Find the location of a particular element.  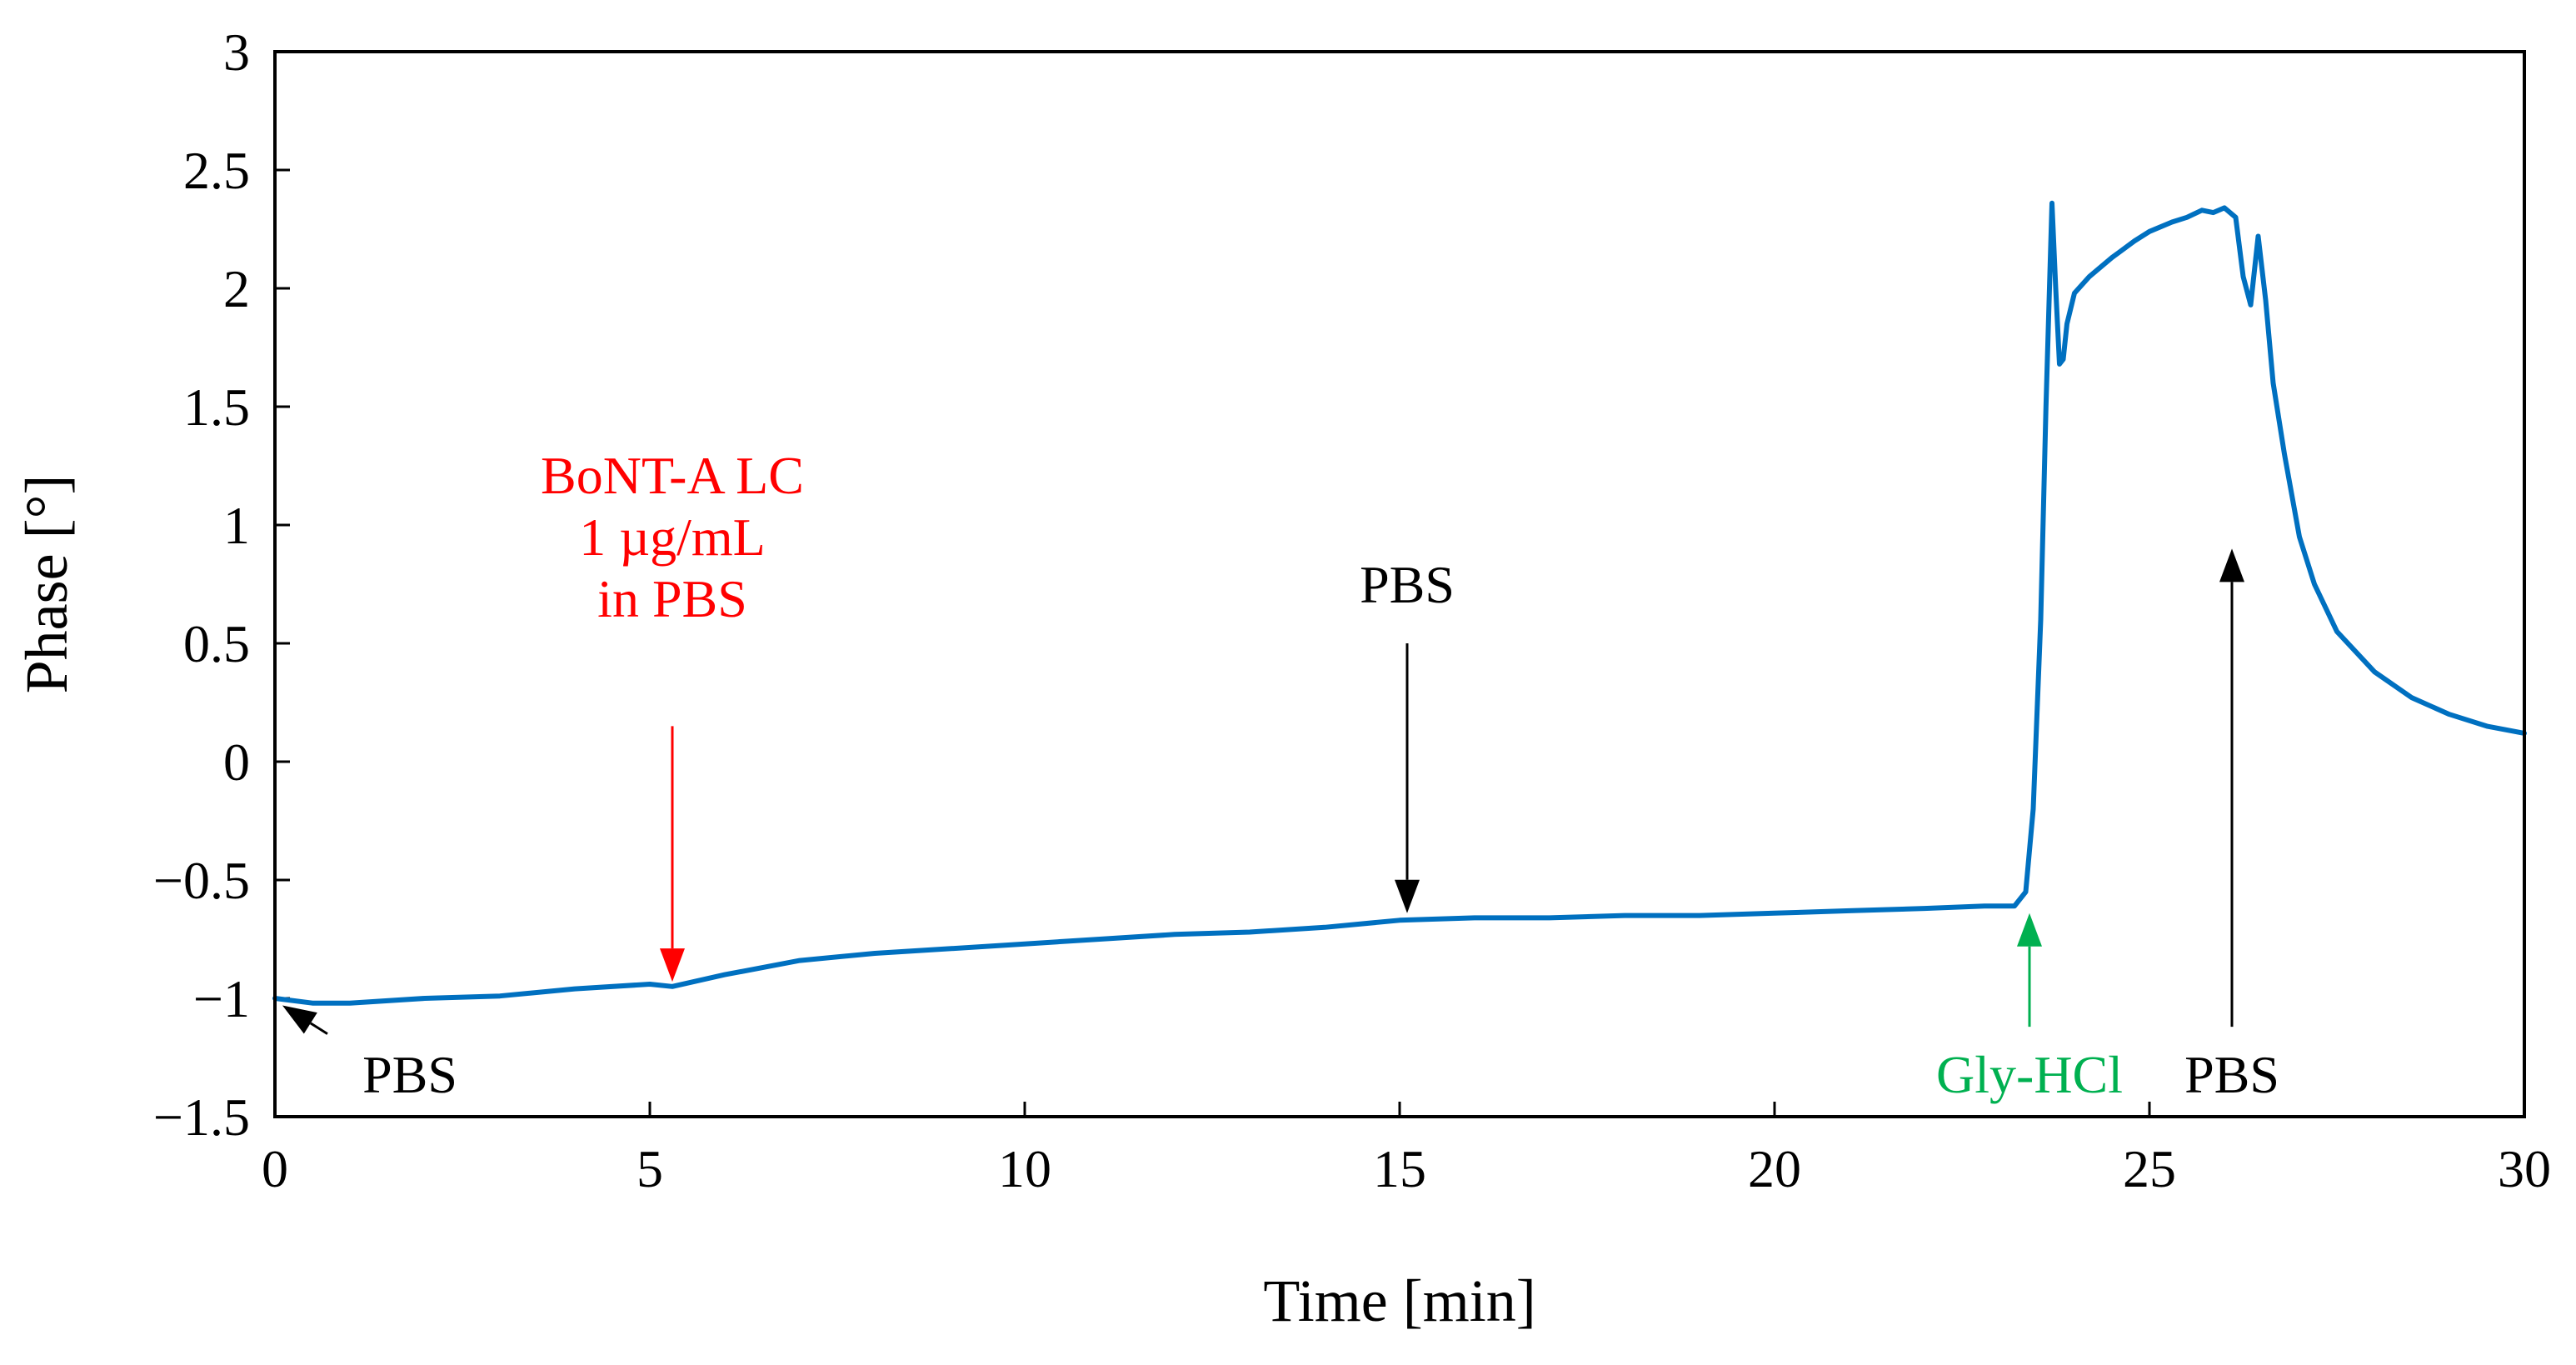

annotation-arrowhead-bont is located at coordinates (672, 965).